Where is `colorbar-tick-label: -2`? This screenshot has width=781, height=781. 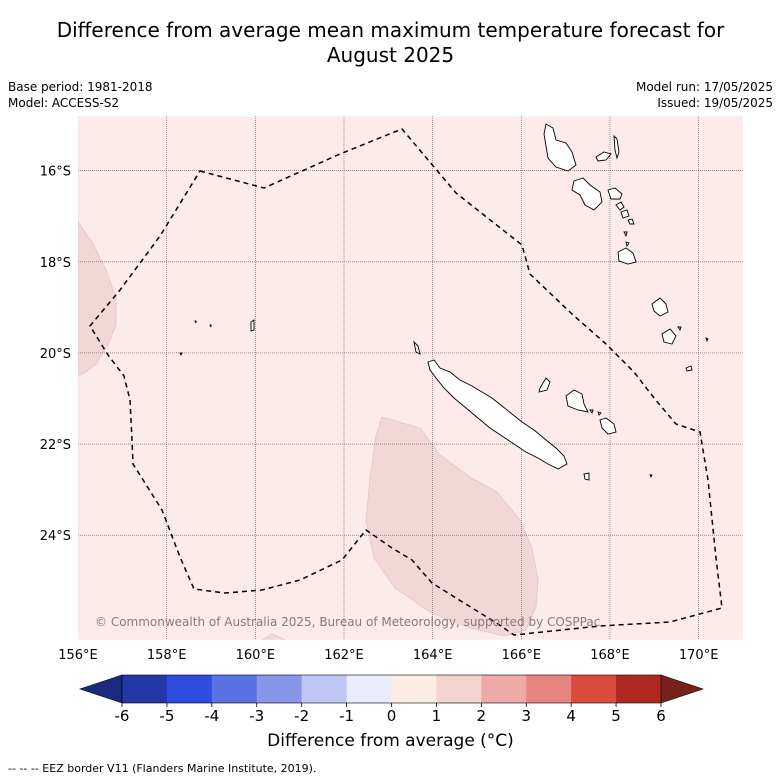
colorbar-tick-label: -2 is located at coordinates (301, 716).